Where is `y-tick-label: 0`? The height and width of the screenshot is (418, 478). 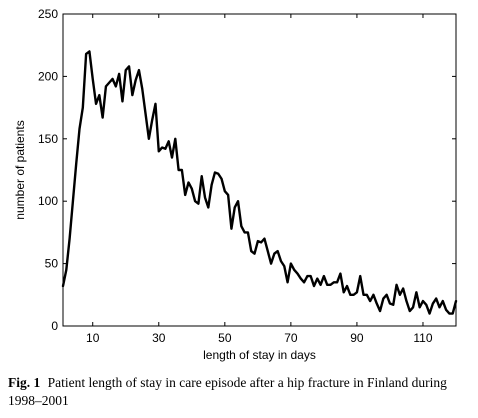 y-tick-label: 0 is located at coordinates (54, 326).